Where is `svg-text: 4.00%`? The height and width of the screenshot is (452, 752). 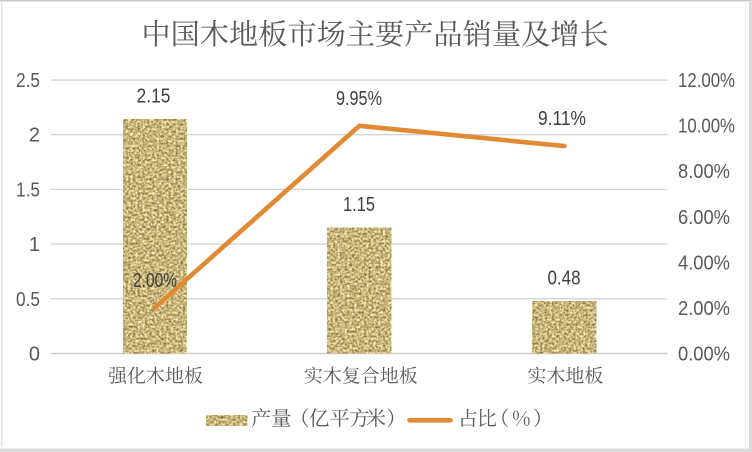 svg-text: 4.00% is located at coordinates (704, 263).